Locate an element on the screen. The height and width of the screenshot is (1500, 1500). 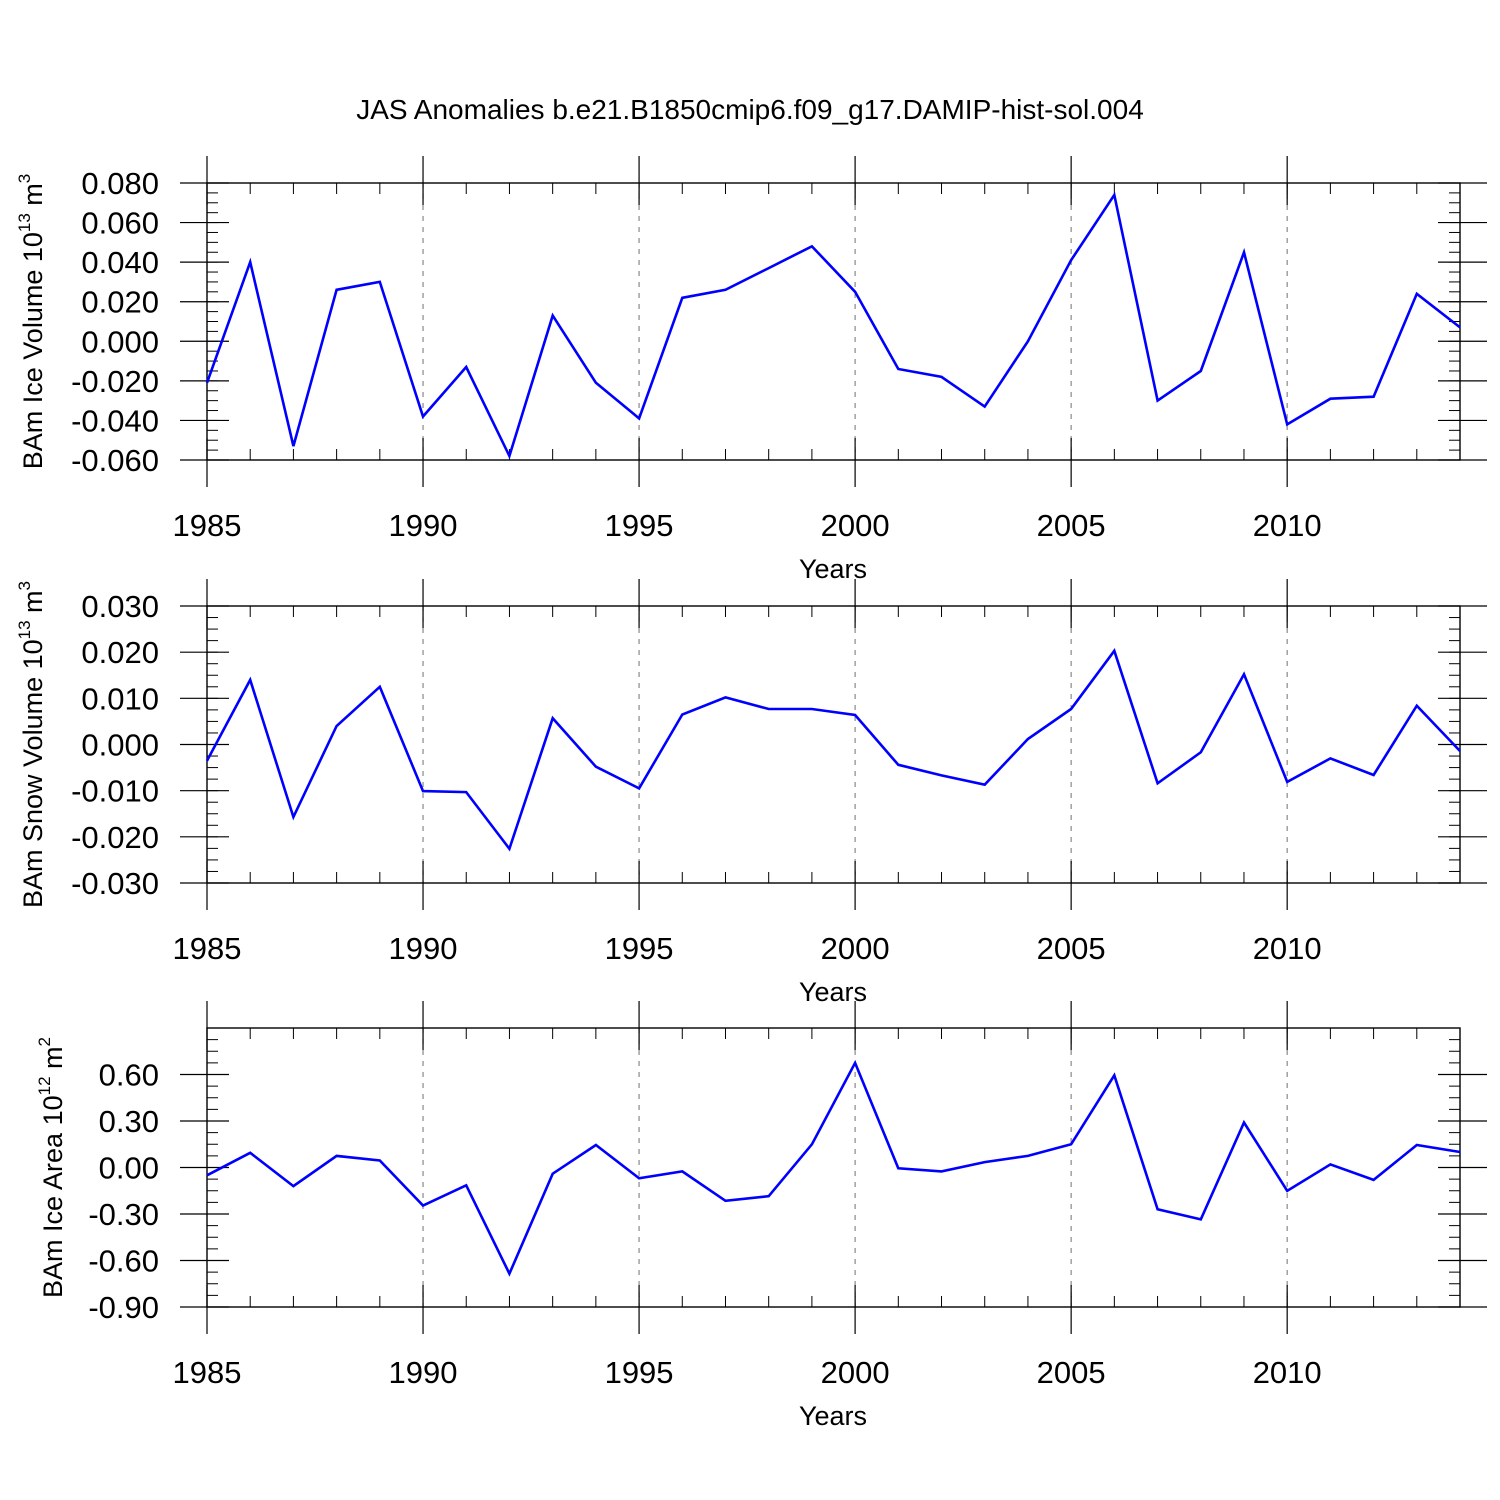
y-axis-title-base: BAm Ice Volume 10 is located at coordinates (33, 350).